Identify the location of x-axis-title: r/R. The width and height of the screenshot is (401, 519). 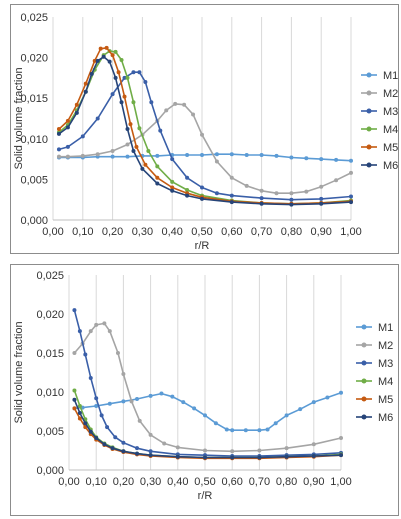
(202, 246).